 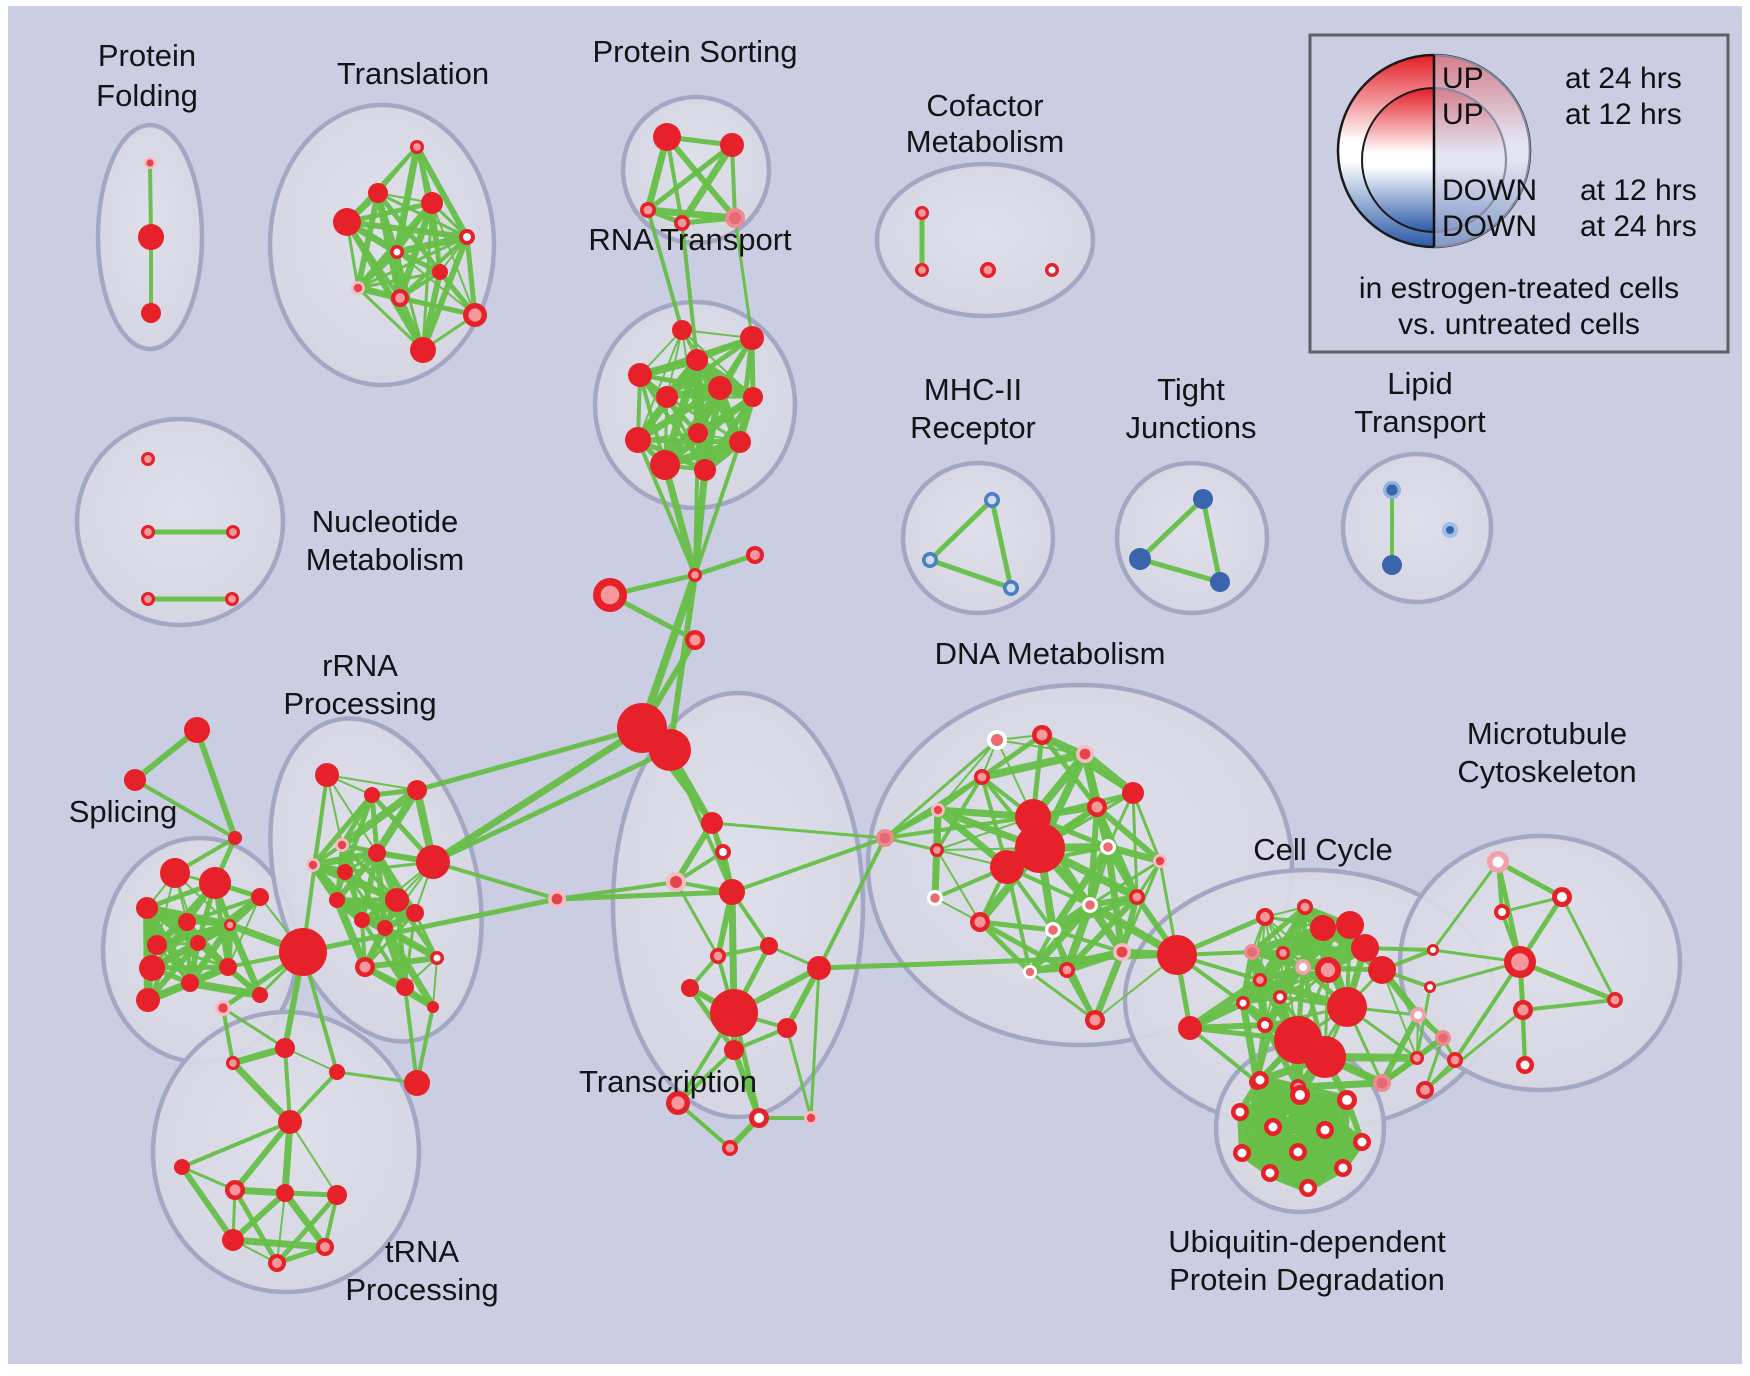 I want to click on edge-tight-junctions, so click(x=1171, y=529).